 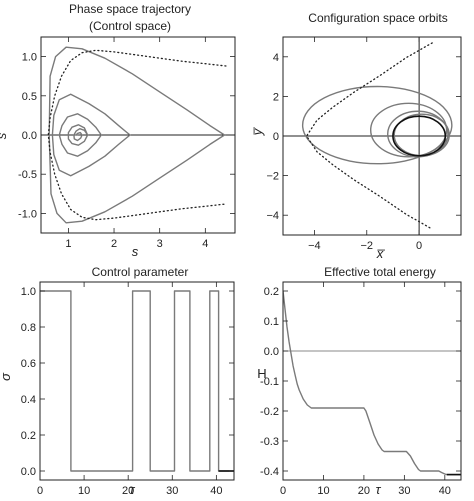 What do you see at coordinates (269, 472) in the screenshot?
I see `energy-ytick-label: -0.4` at bounding box center [269, 472].